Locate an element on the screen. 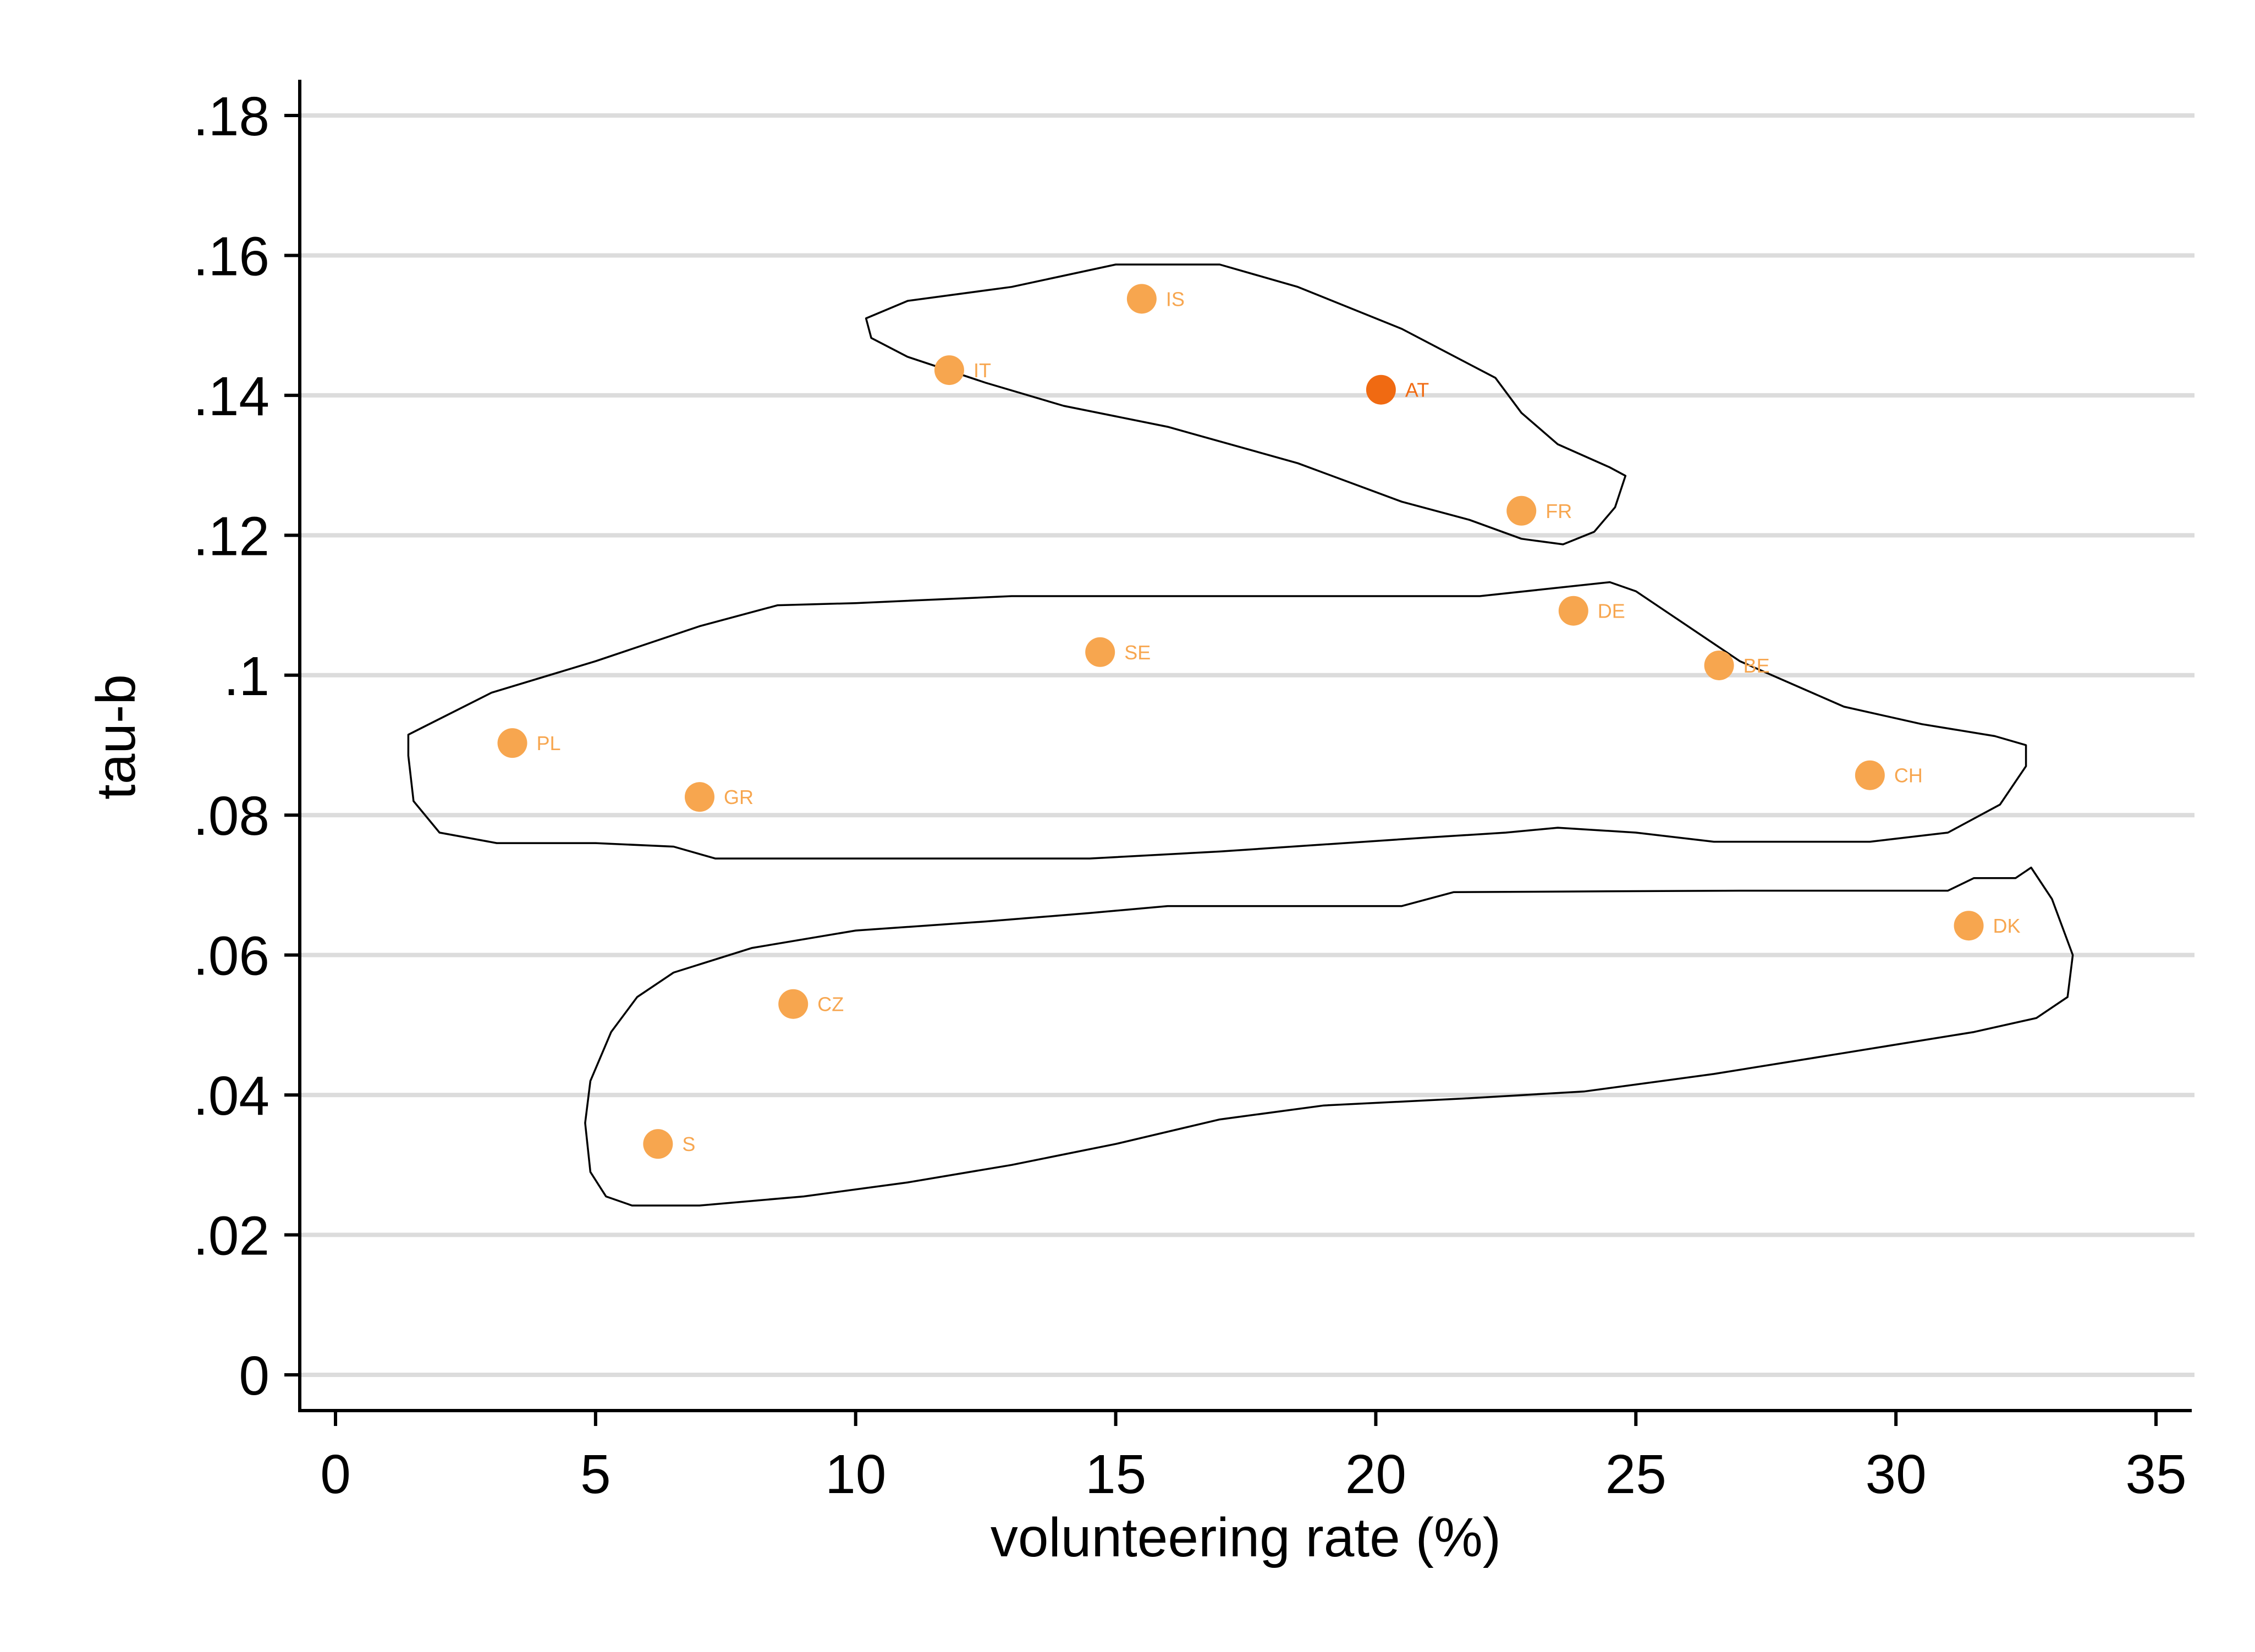 This screenshot has width=2255, height=1652. point-is is located at coordinates (1142, 299).